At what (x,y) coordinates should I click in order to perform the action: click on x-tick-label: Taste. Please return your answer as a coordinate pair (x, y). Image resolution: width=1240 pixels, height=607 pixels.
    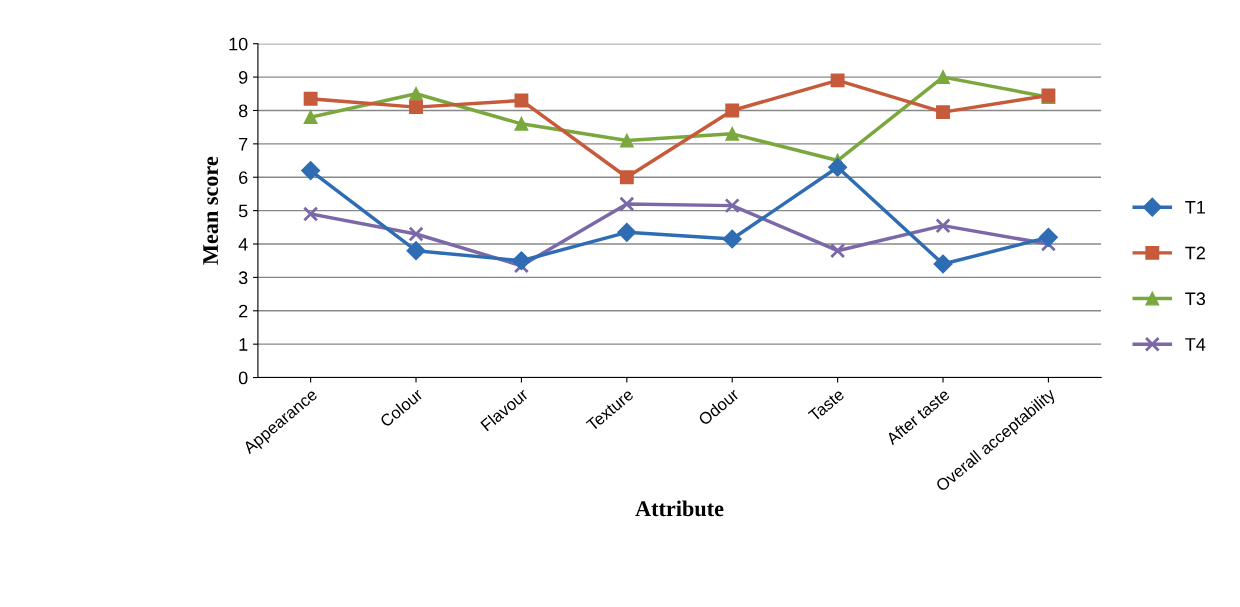
    Looking at the image, I should click on (826, 405).